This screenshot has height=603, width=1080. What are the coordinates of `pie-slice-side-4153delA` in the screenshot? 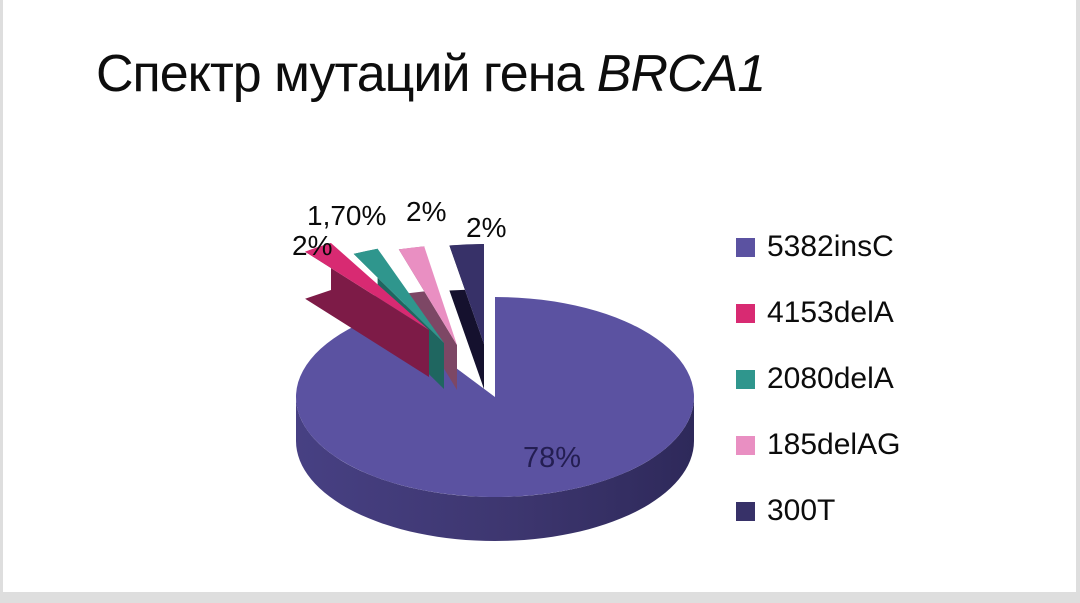 It's located at (367, 310).